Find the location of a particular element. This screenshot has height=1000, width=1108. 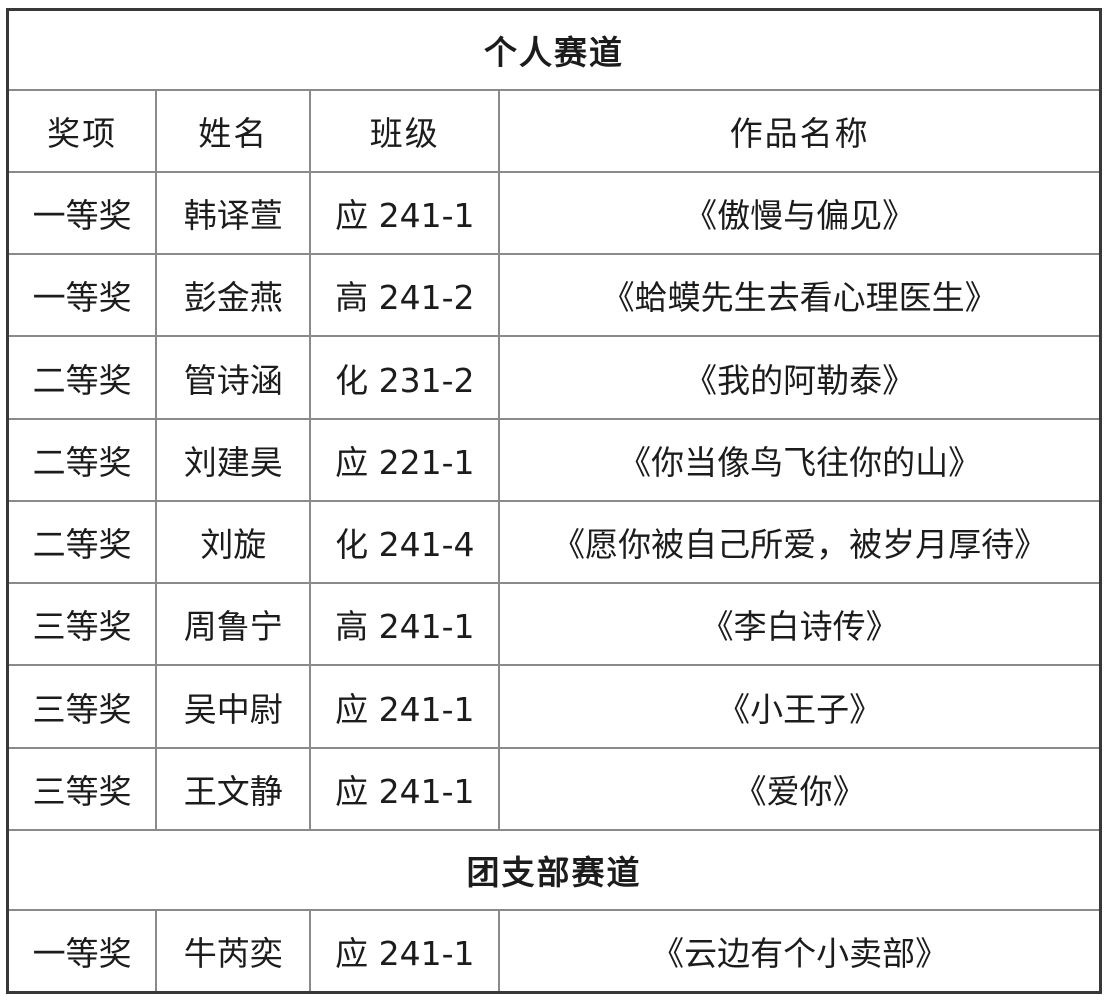

column-header-award: 奖项 is located at coordinates (82, 130).